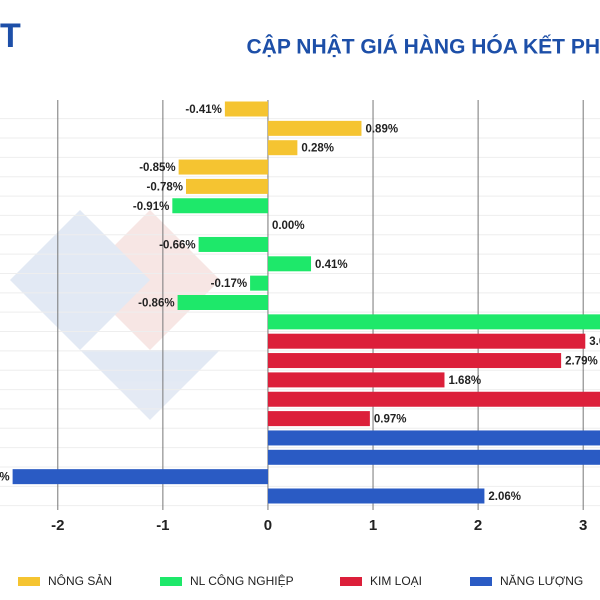 This screenshot has width=600, height=600. Describe the element at coordinates (57, 525) in the screenshot. I see `x-tick-label: -2` at that location.